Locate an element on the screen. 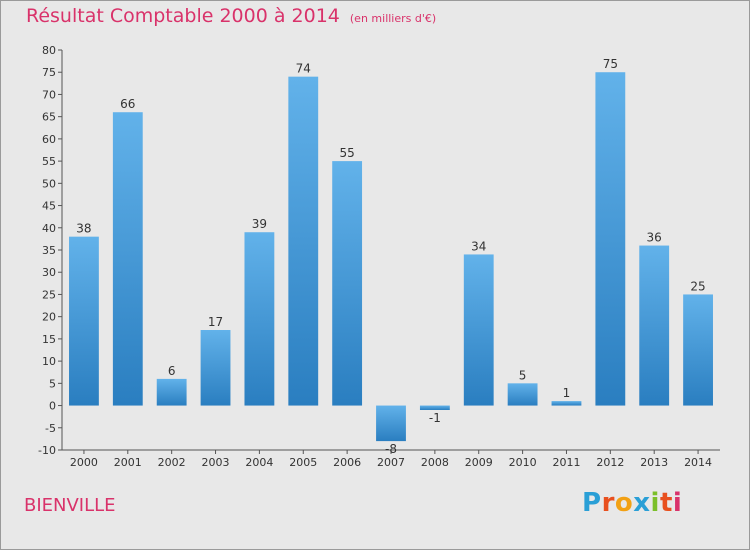 Image resolution: width=750 pixels, height=550 pixels. y-tick-label: 45 is located at coordinates (49, 206).